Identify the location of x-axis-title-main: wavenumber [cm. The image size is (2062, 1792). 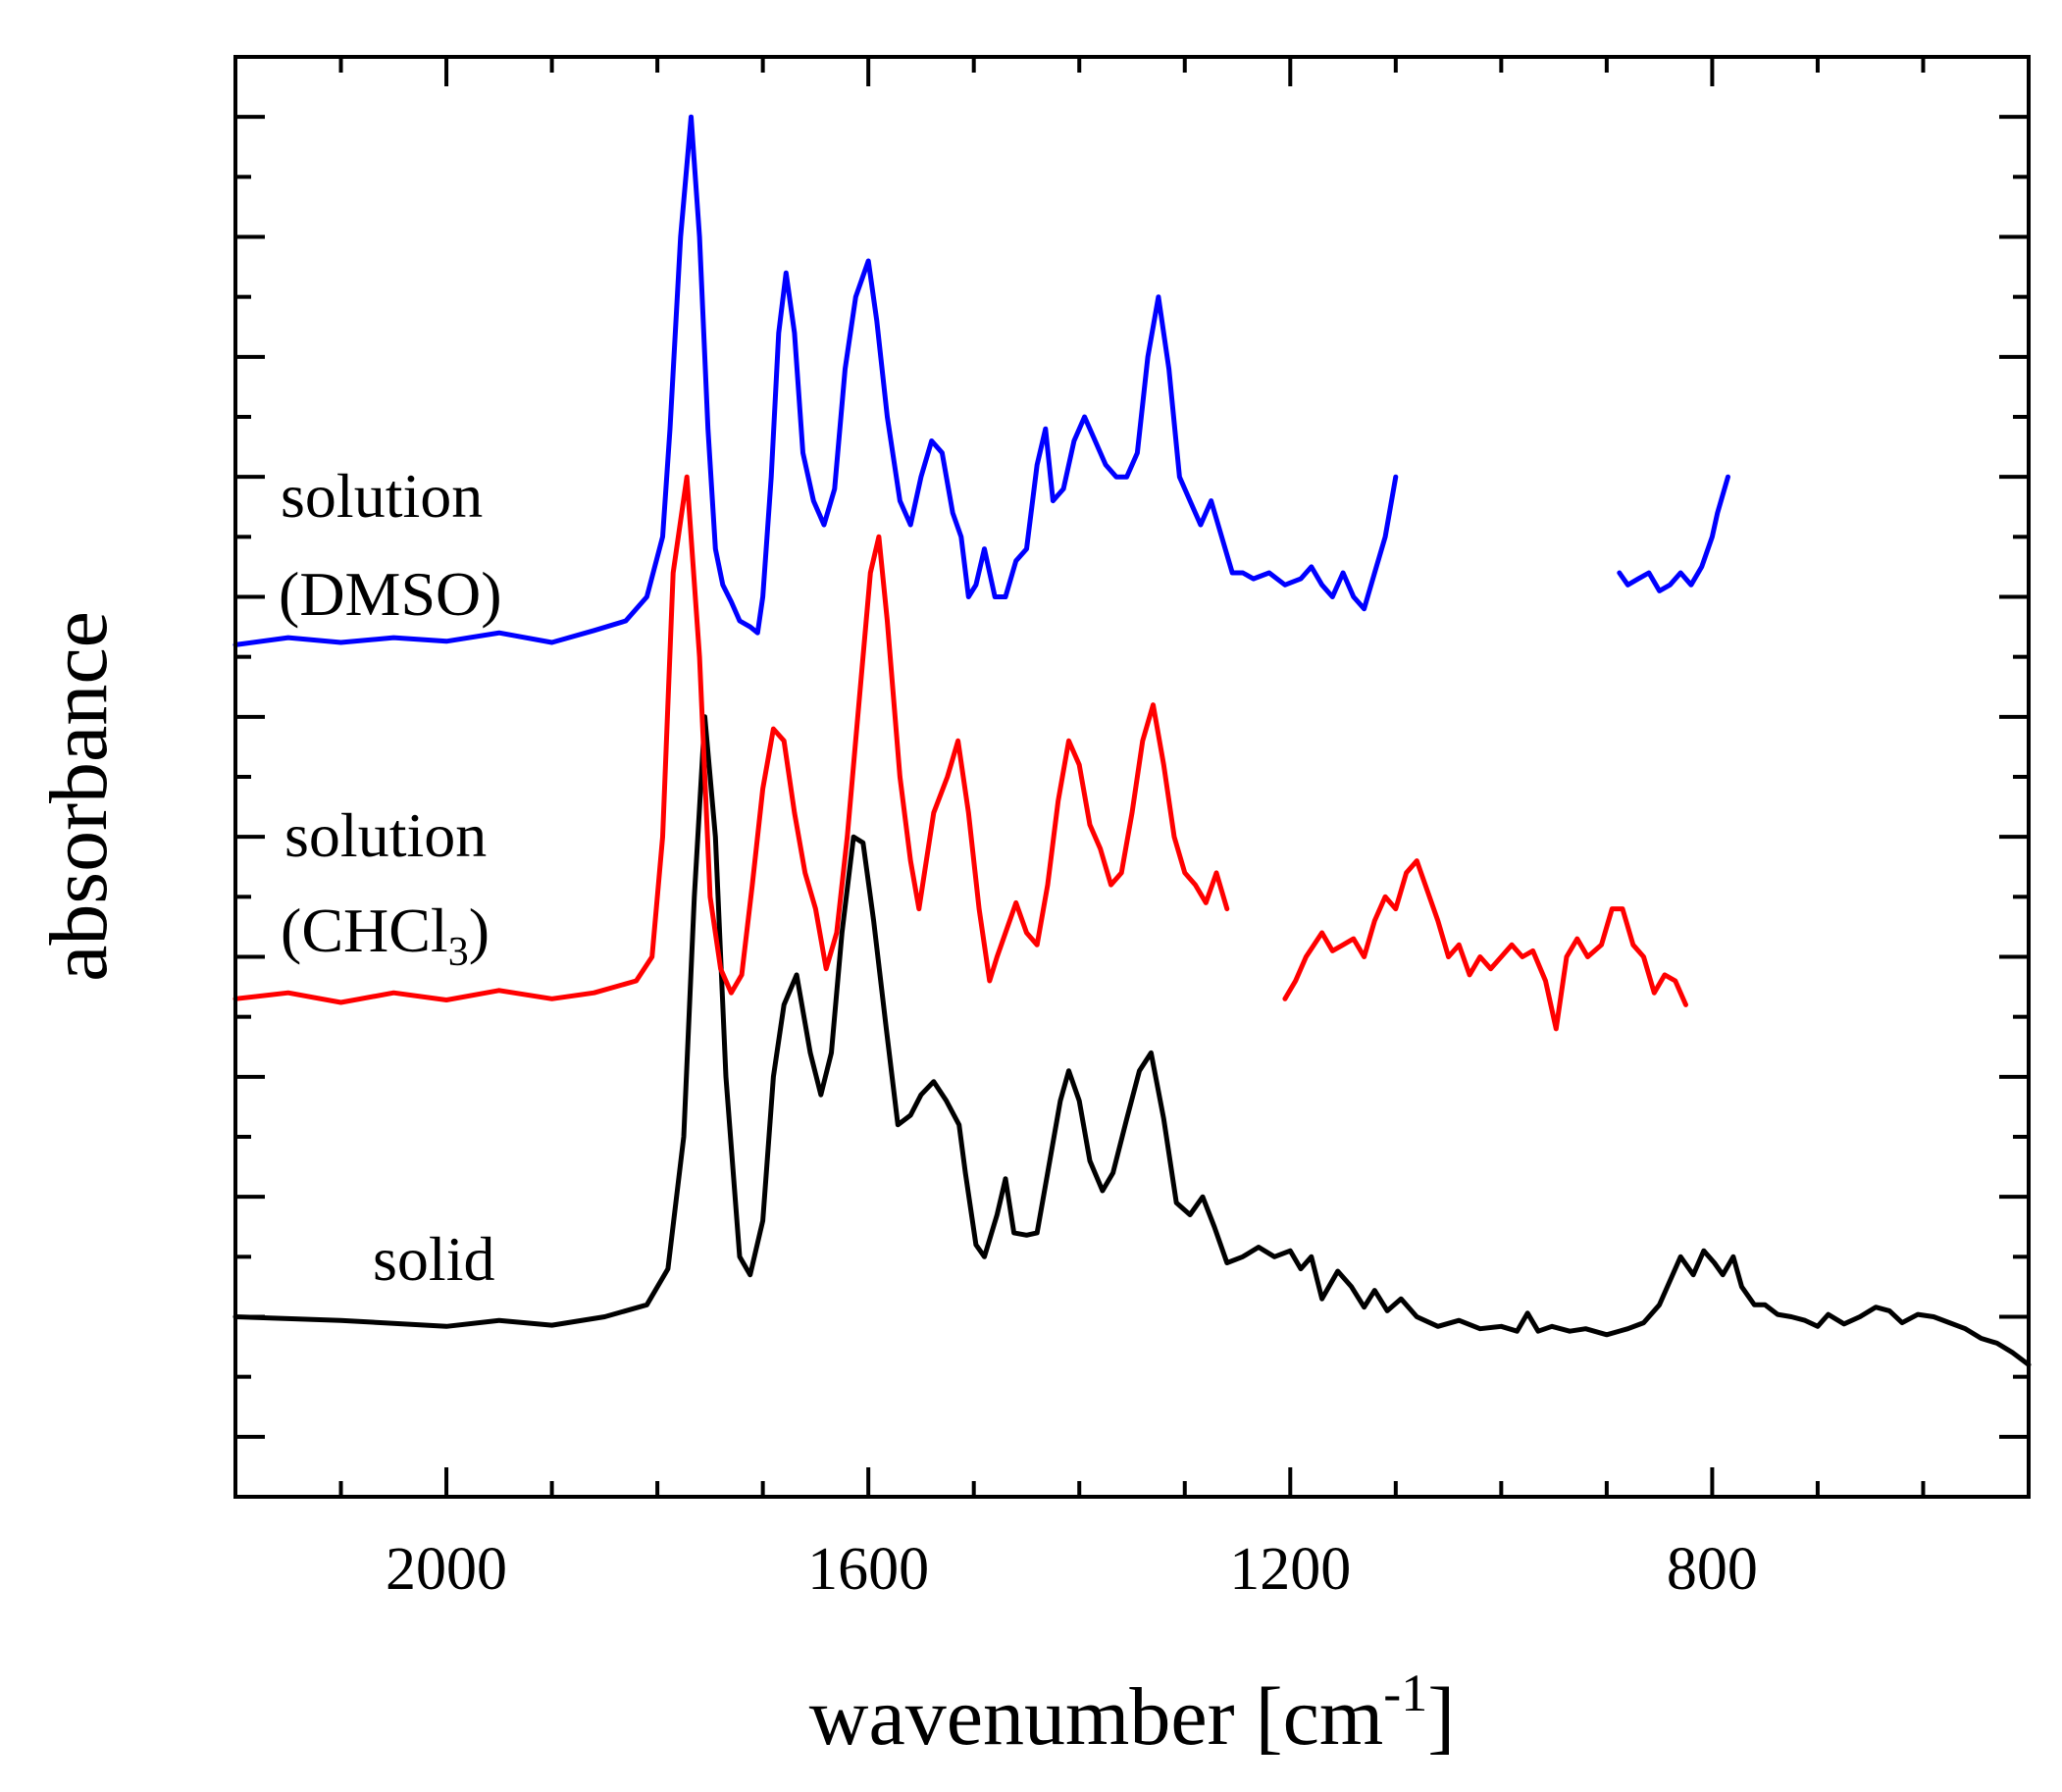
(1096, 1717).